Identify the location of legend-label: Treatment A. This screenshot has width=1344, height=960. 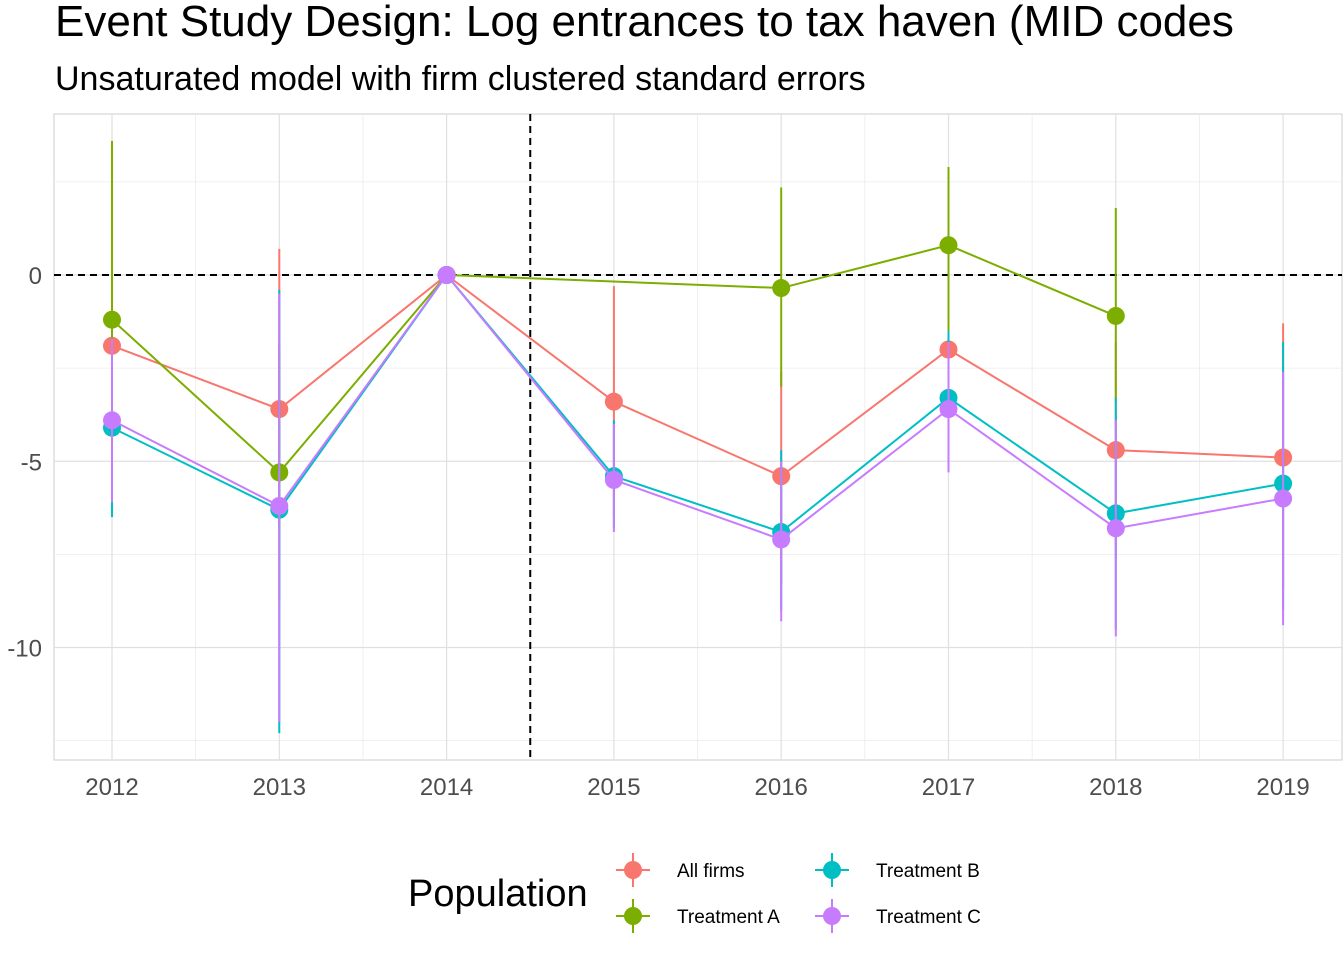
(728, 917).